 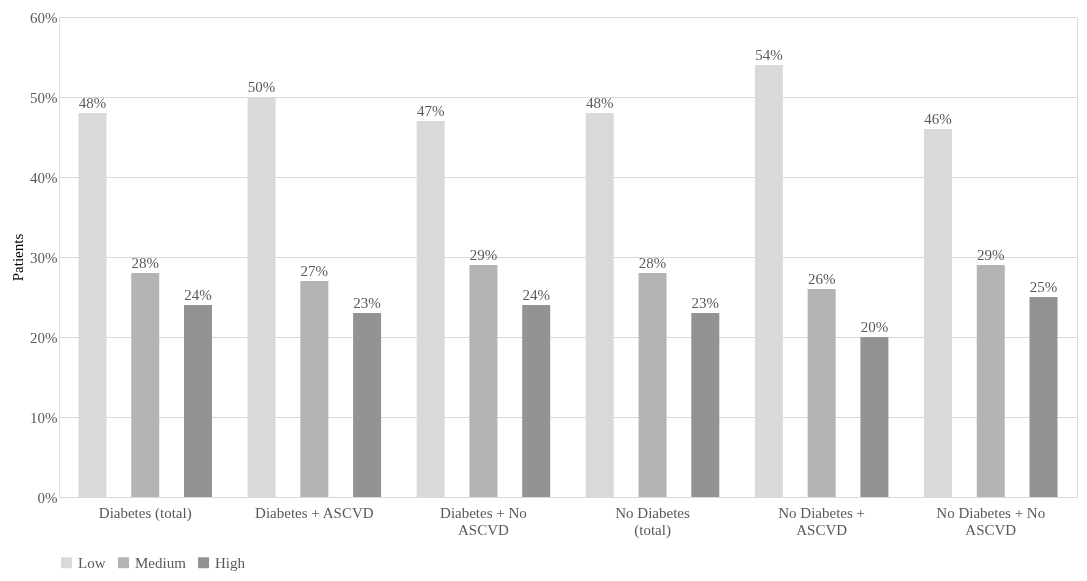 I want to click on x-tick-label: No Diabetes (total), so click(x=652, y=521).